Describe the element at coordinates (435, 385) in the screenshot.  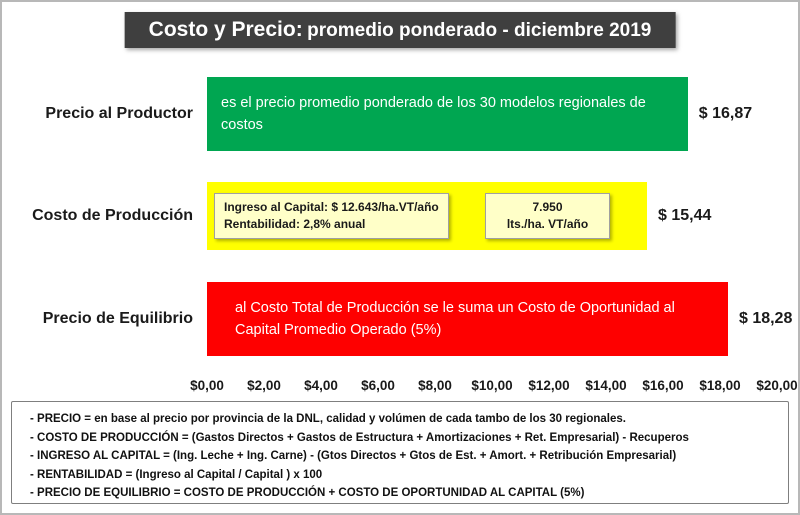
I see `x-tick: $8,00` at that location.